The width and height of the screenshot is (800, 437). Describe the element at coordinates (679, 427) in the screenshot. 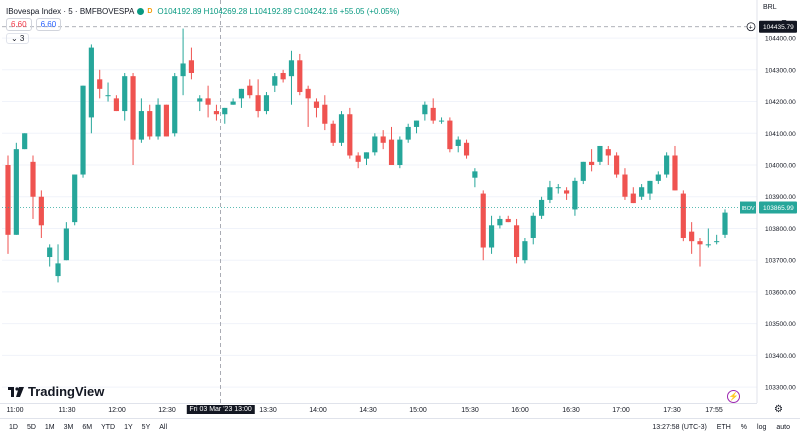

I see `clock-time: 13:27:58 (UTC-3)` at that location.